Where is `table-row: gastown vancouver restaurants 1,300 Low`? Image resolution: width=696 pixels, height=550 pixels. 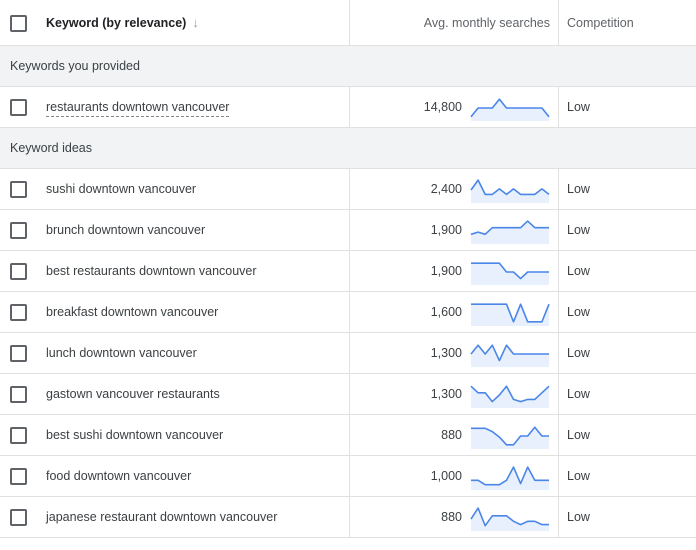
table-row: gastown vancouver restaurants 1,300 Low is located at coordinates (348, 394).